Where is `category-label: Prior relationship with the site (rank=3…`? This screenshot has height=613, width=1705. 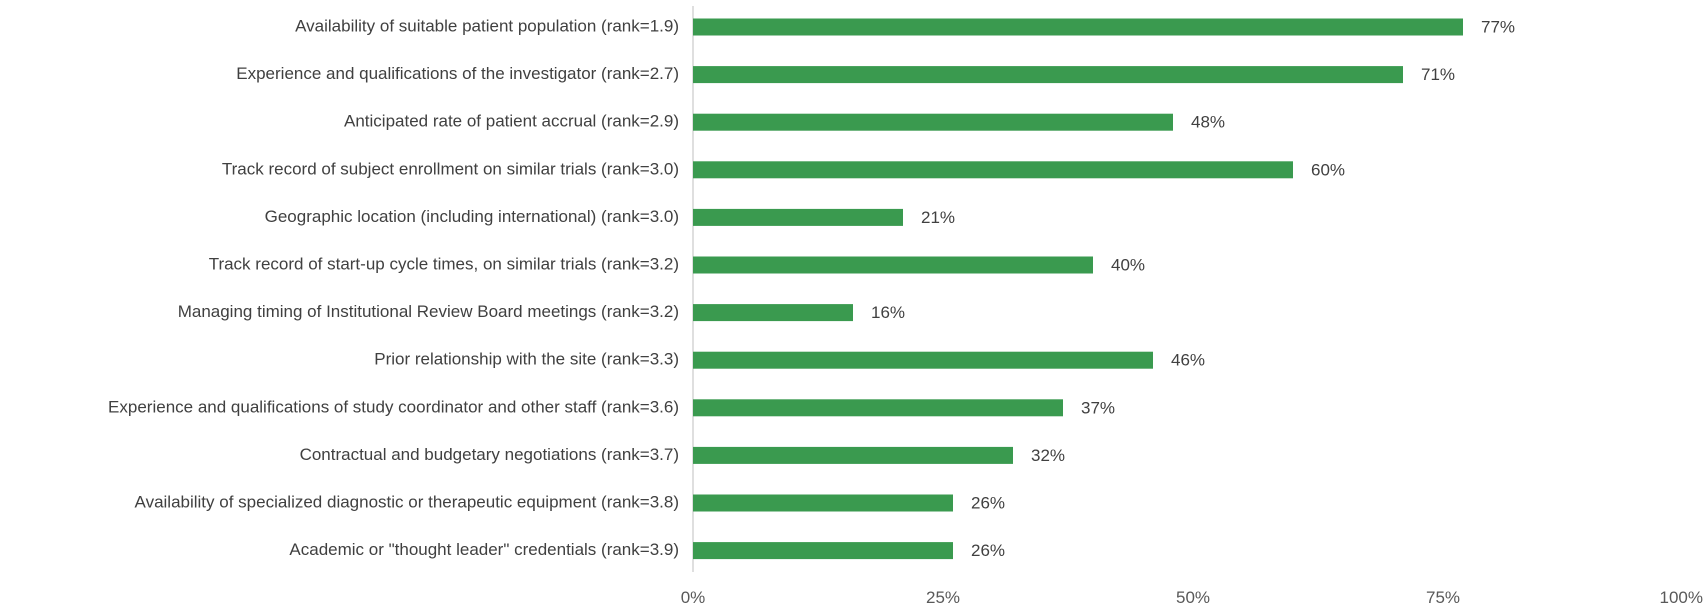
category-label: Prior relationship with the site (rank=3… is located at coordinates (526, 359).